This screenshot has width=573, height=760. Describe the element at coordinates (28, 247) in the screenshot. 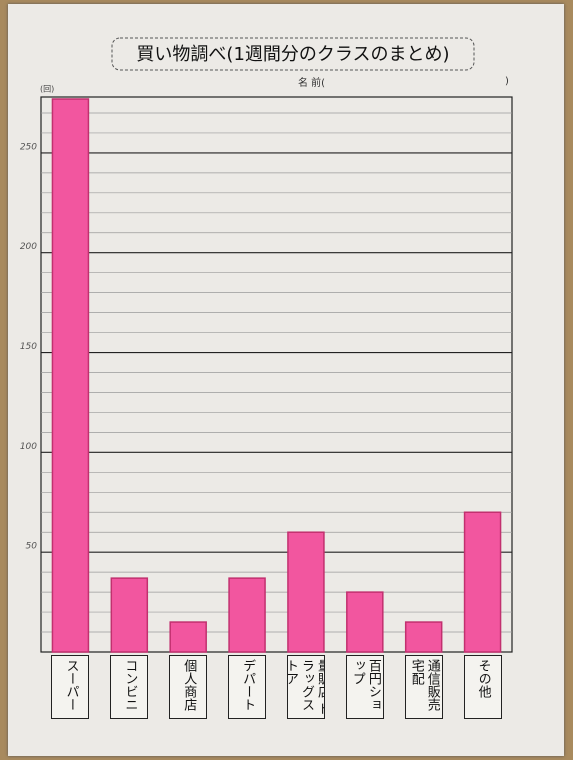

I see `y-tick-label: 200` at that location.